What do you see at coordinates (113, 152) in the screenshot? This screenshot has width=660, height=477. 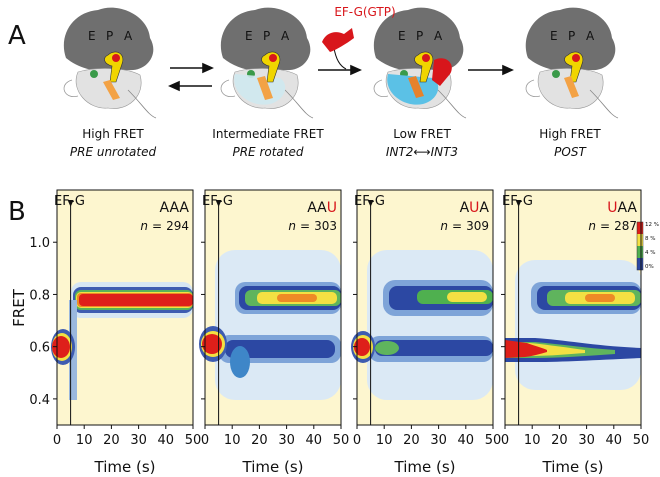 I see `state-subtitle: PRE unrotated` at bounding box center [113, 152].